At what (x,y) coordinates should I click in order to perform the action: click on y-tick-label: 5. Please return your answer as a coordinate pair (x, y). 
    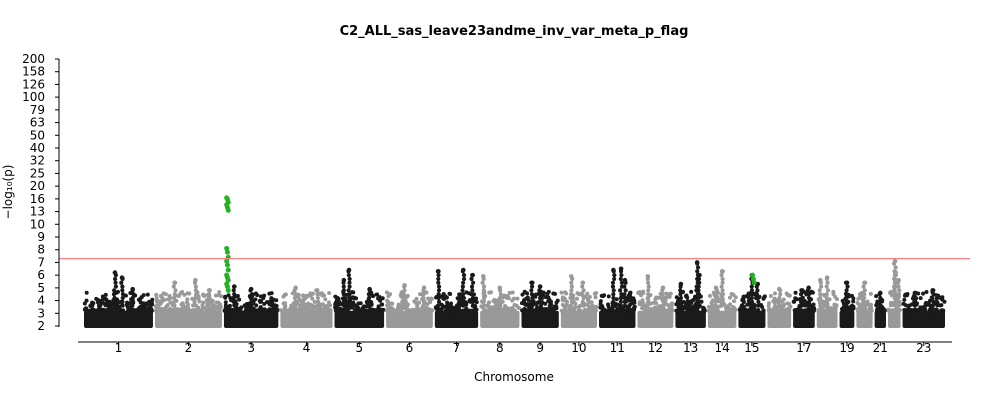
    Looking at the image, I should click on (41, 288).